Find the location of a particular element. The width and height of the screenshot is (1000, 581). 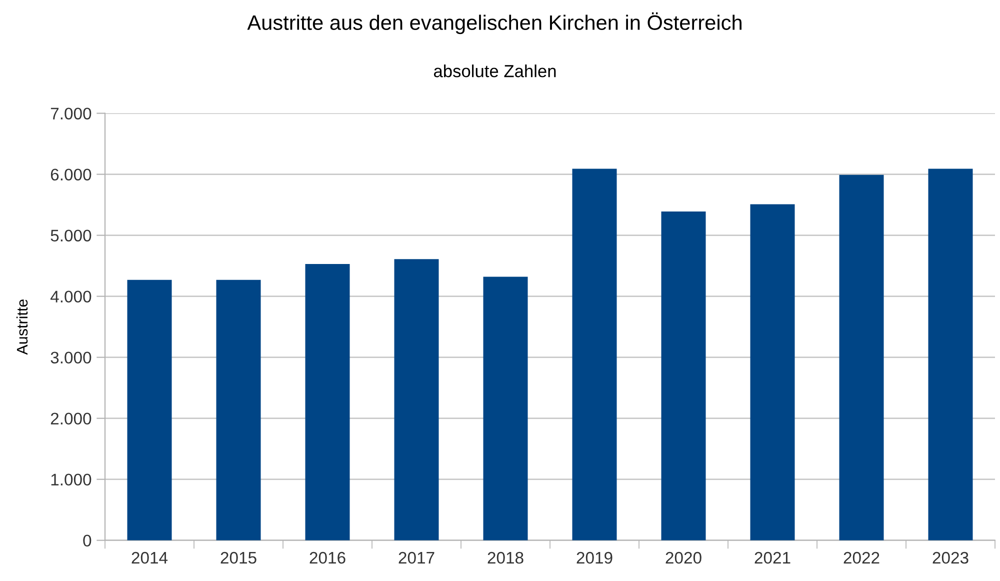

x-tick-label: 2019 is located at coordinates (594, 558).